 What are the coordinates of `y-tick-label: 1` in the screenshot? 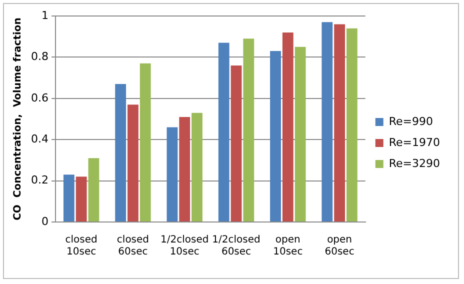 It's located at (44, 15).